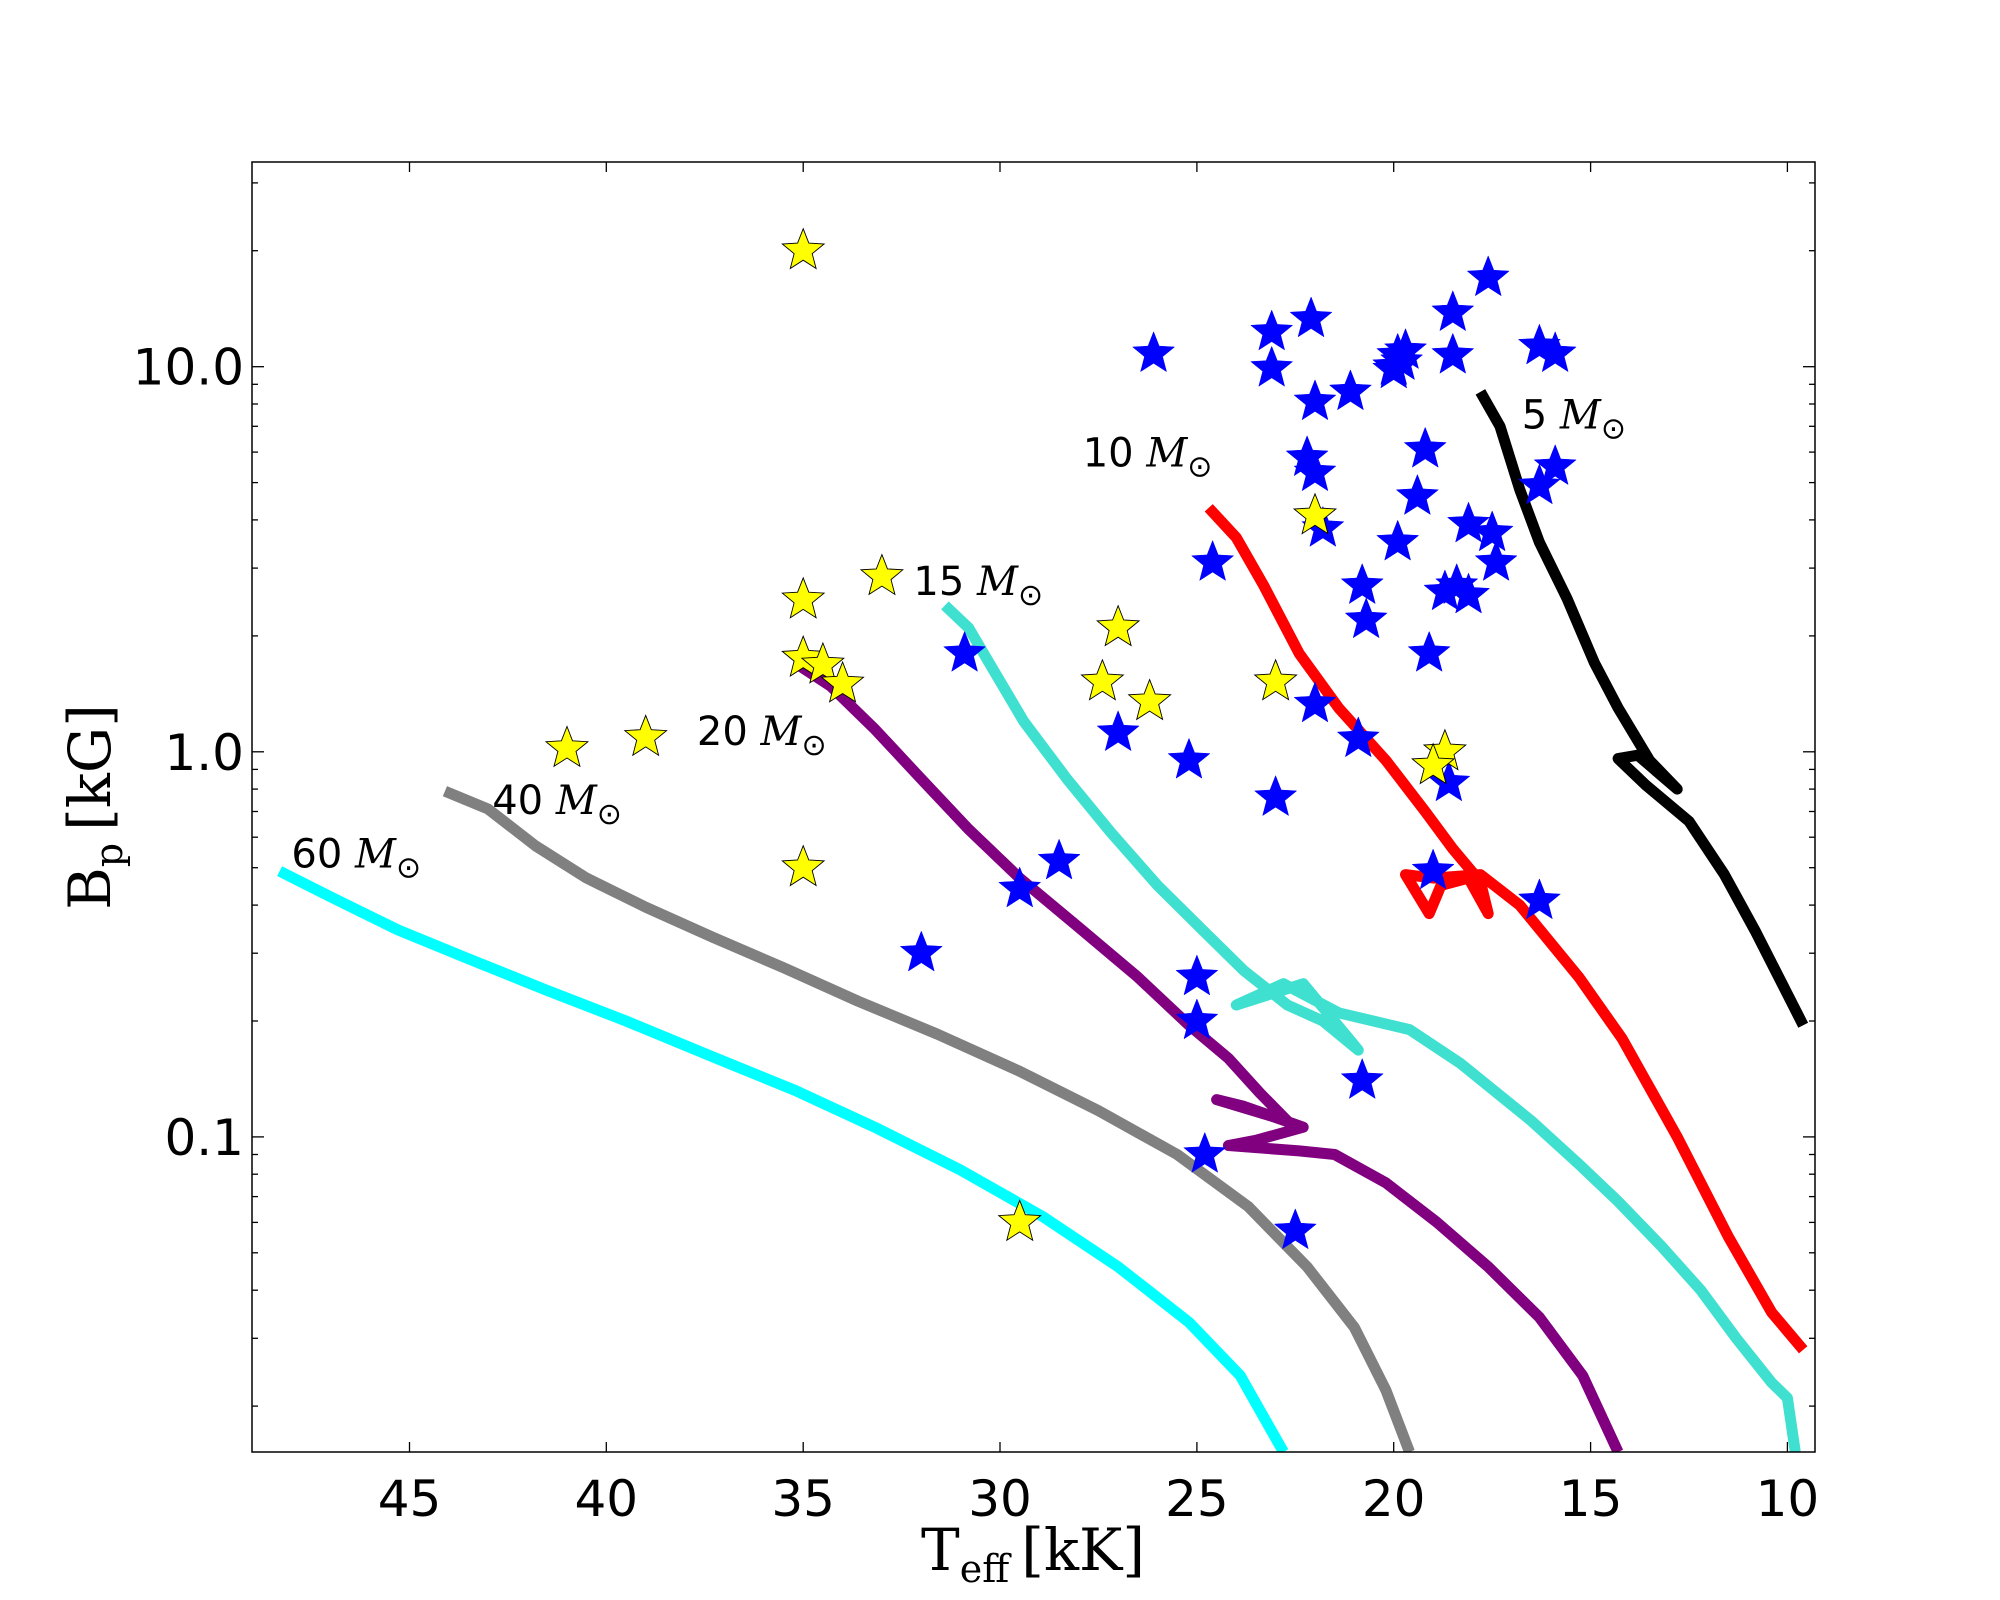  What do you see at coordinates (356, 859) in the screenshot?
I see `track-label-60: 60 M⊙` at bounding box center [356, 859].